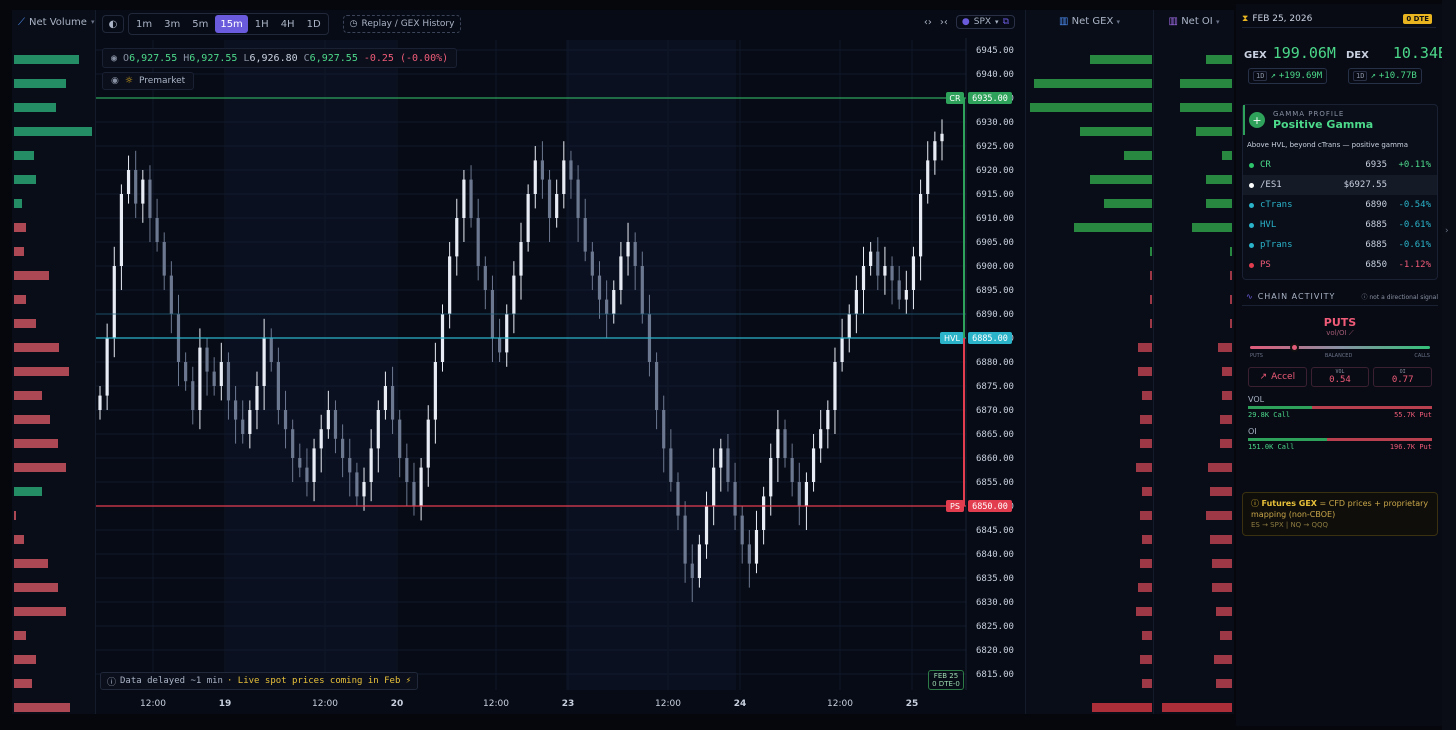 The image size is (1456, 730). Describe the element at coordinates (313, 24) in the screenshot. I see `timeframe-button-1d: 1D` at that location.